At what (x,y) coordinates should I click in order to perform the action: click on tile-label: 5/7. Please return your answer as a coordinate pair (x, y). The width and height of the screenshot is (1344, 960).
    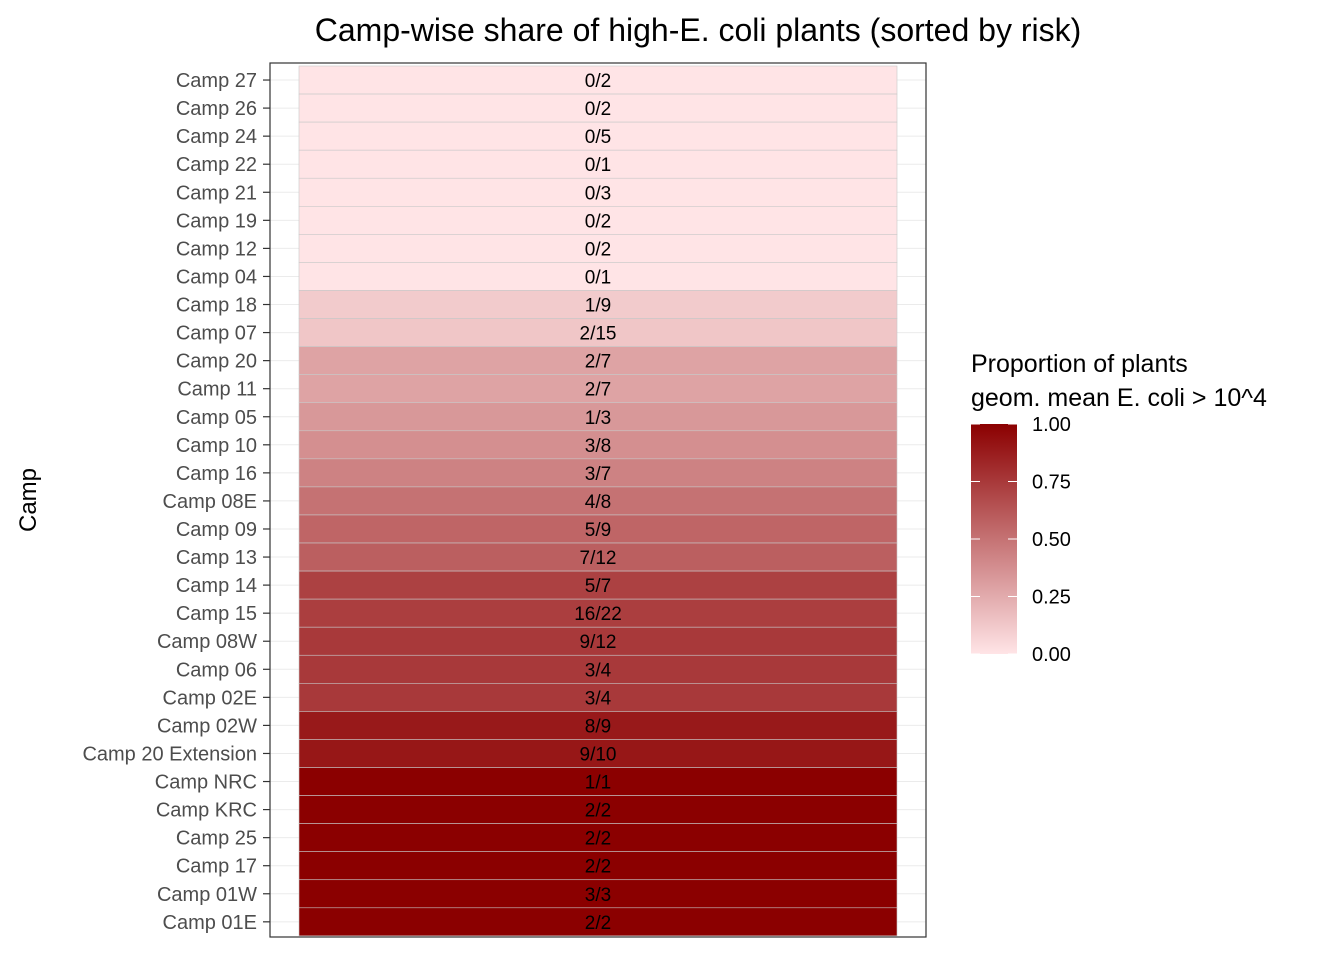
    Looking at the image, I should click on (598, 586).